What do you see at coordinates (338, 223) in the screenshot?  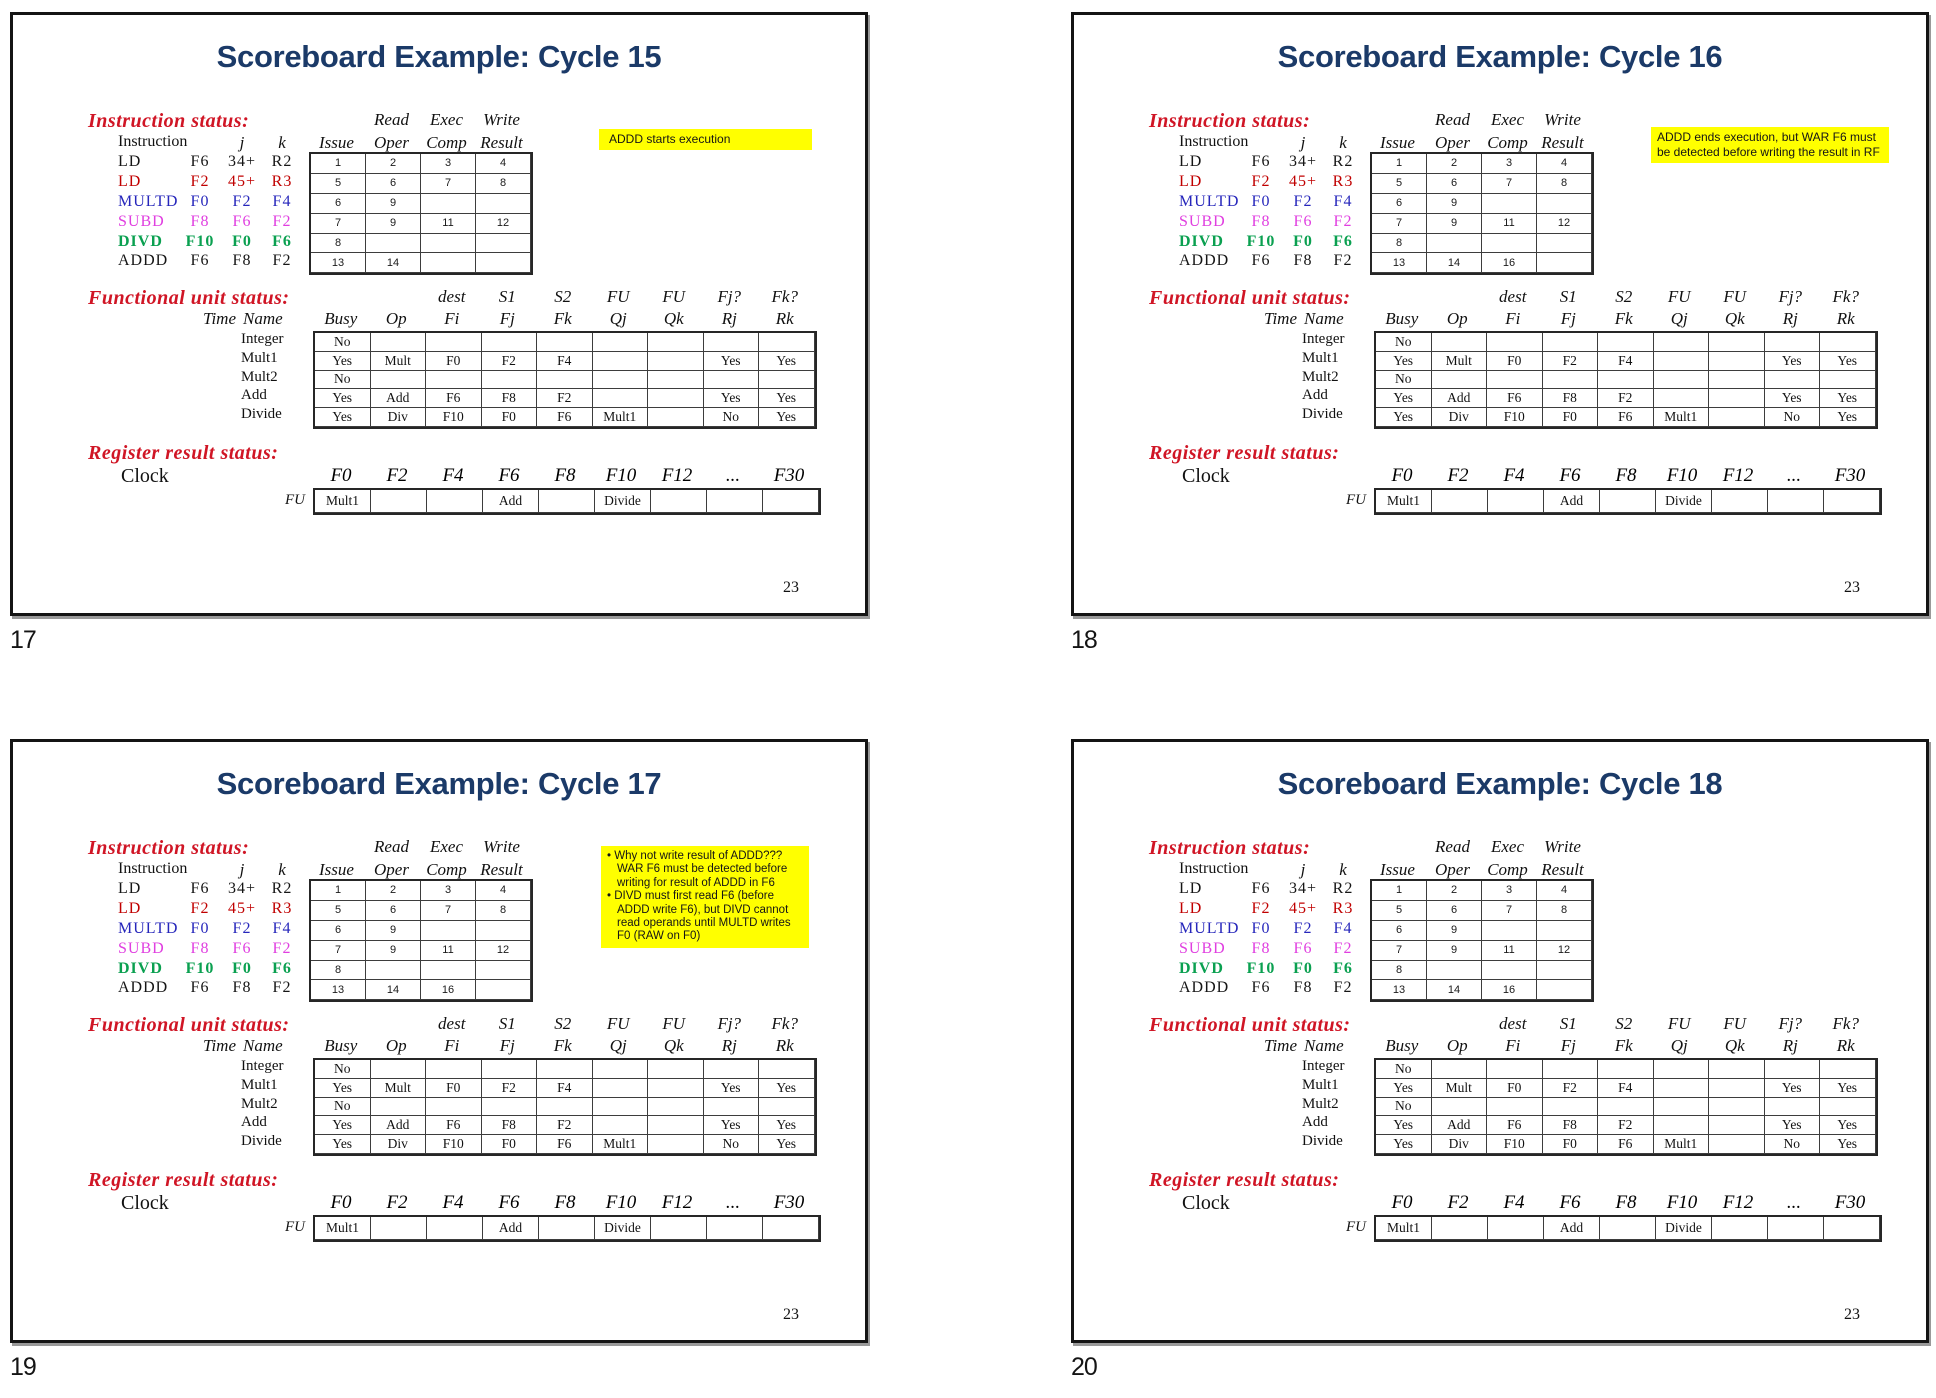 I see `instr-cell: 7` at bounding box center [338, 223].